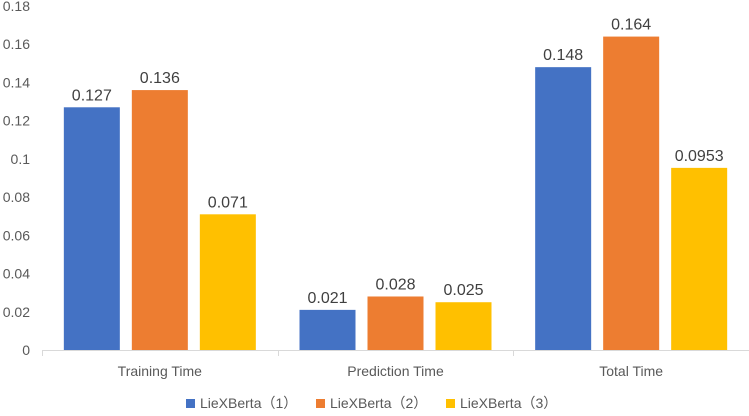 The height and width of the screenshot is (416, 749). What do you see at coordinates (508, 403) in the screenshot?
I see `legend-label: LieXBerta（3）` at bounding box center [508, 403].